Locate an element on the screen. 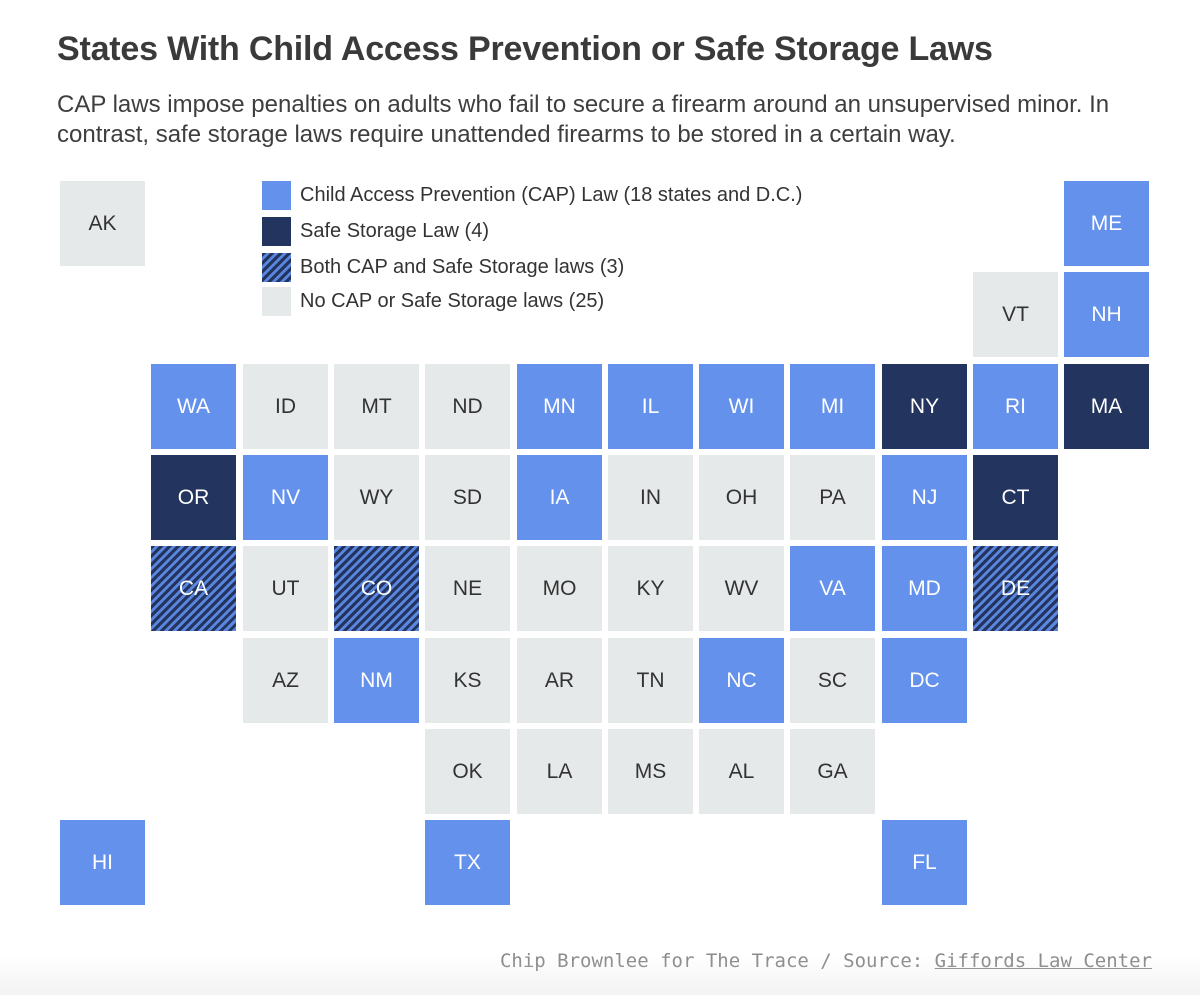 The width and height of the screenshot is (1200, 995). state-label: ND is located at coordinates (467, 406).